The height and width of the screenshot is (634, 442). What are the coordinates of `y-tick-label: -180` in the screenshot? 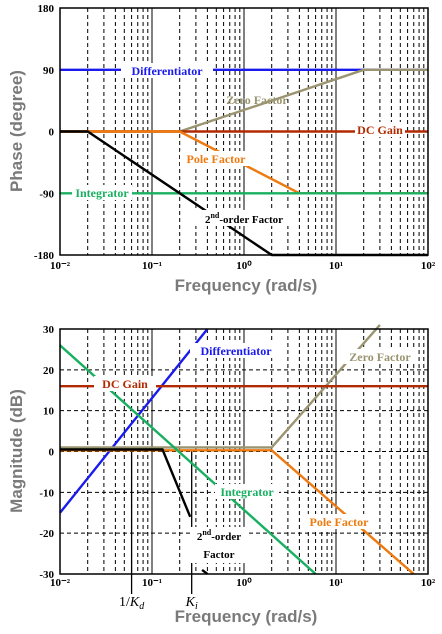 It's located at (44, 256).